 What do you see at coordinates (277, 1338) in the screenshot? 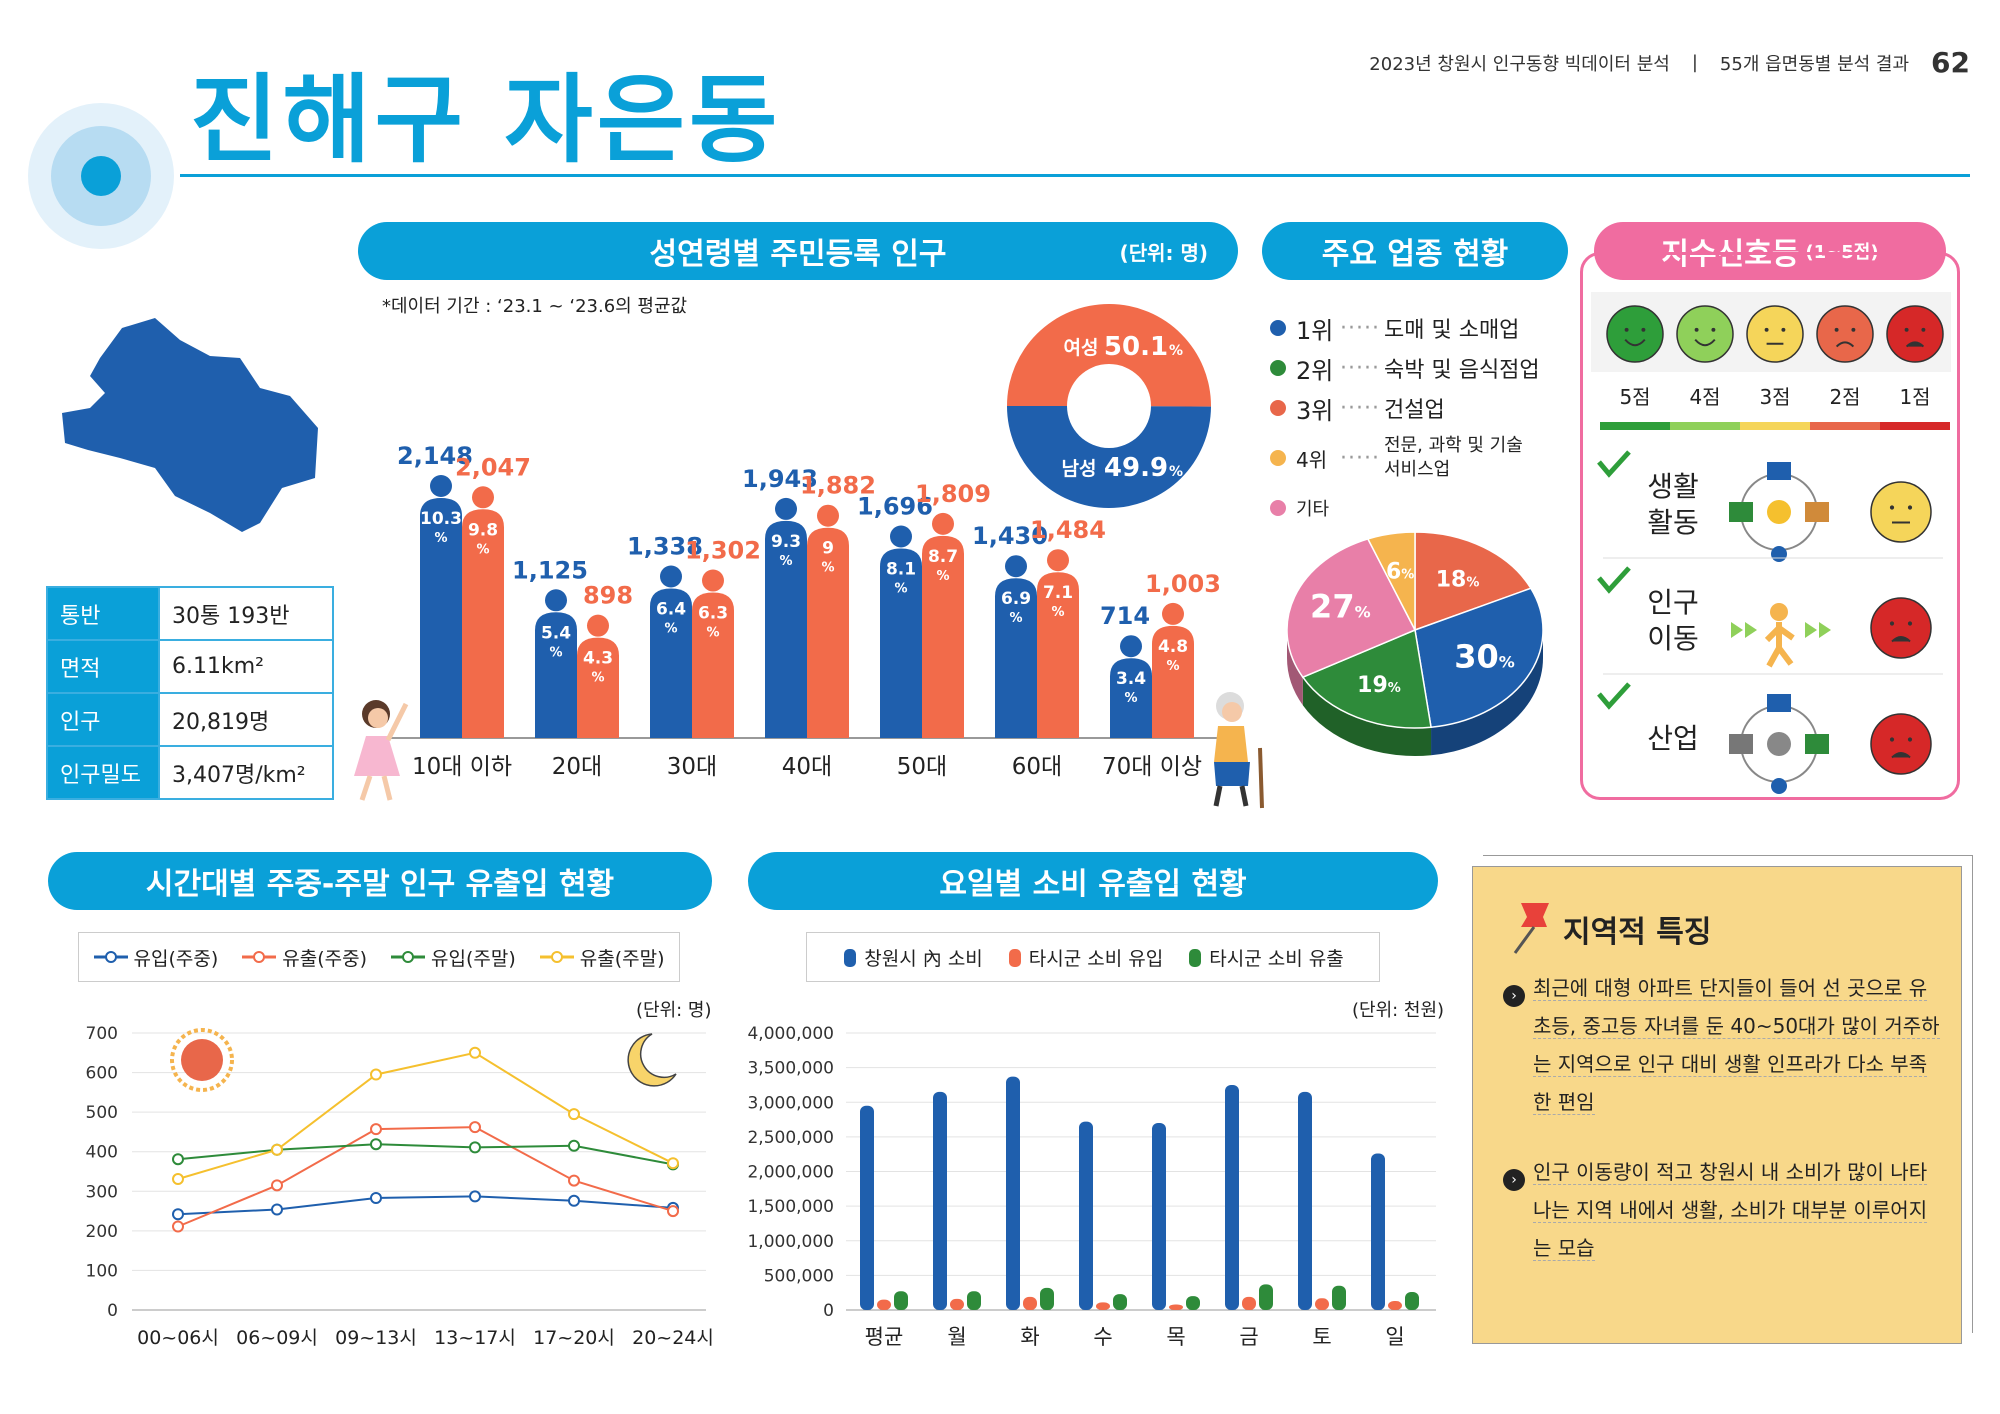
I see `x-tick-label: 06~09시` at bounding box center [277, 1338].